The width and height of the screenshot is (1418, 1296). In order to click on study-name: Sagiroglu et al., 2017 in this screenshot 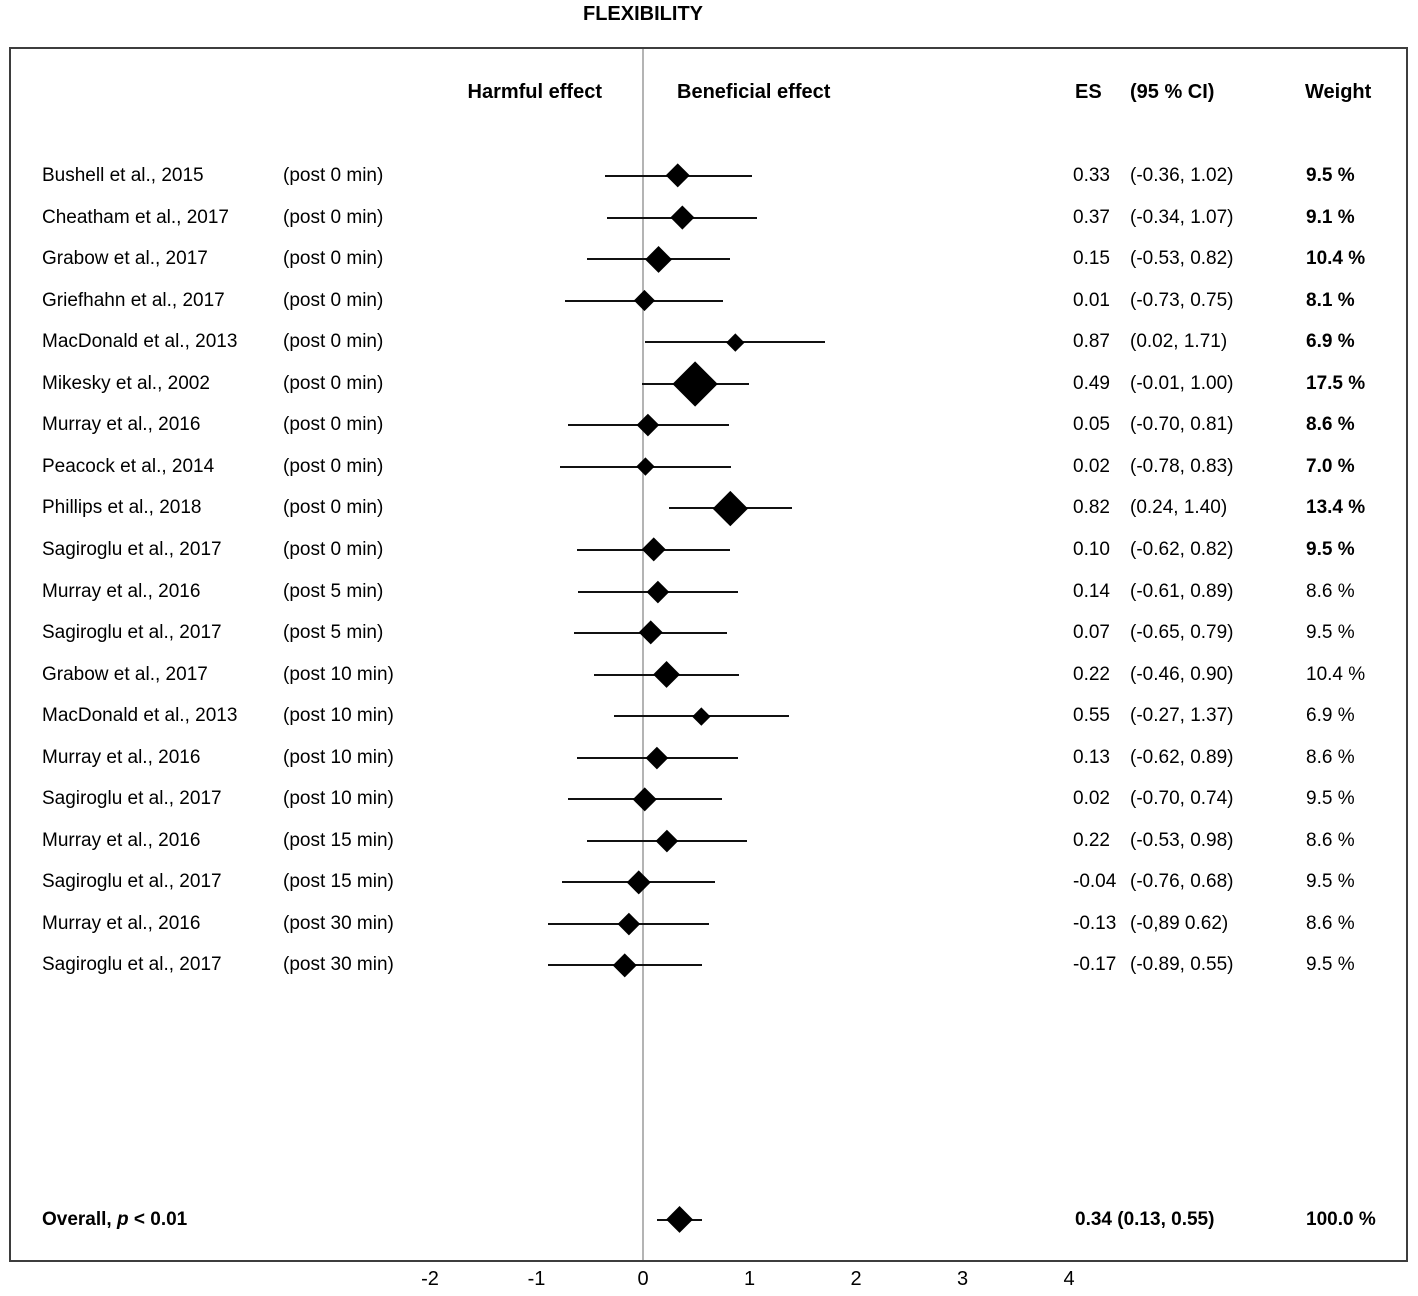, I will do `click(132, 549)`.